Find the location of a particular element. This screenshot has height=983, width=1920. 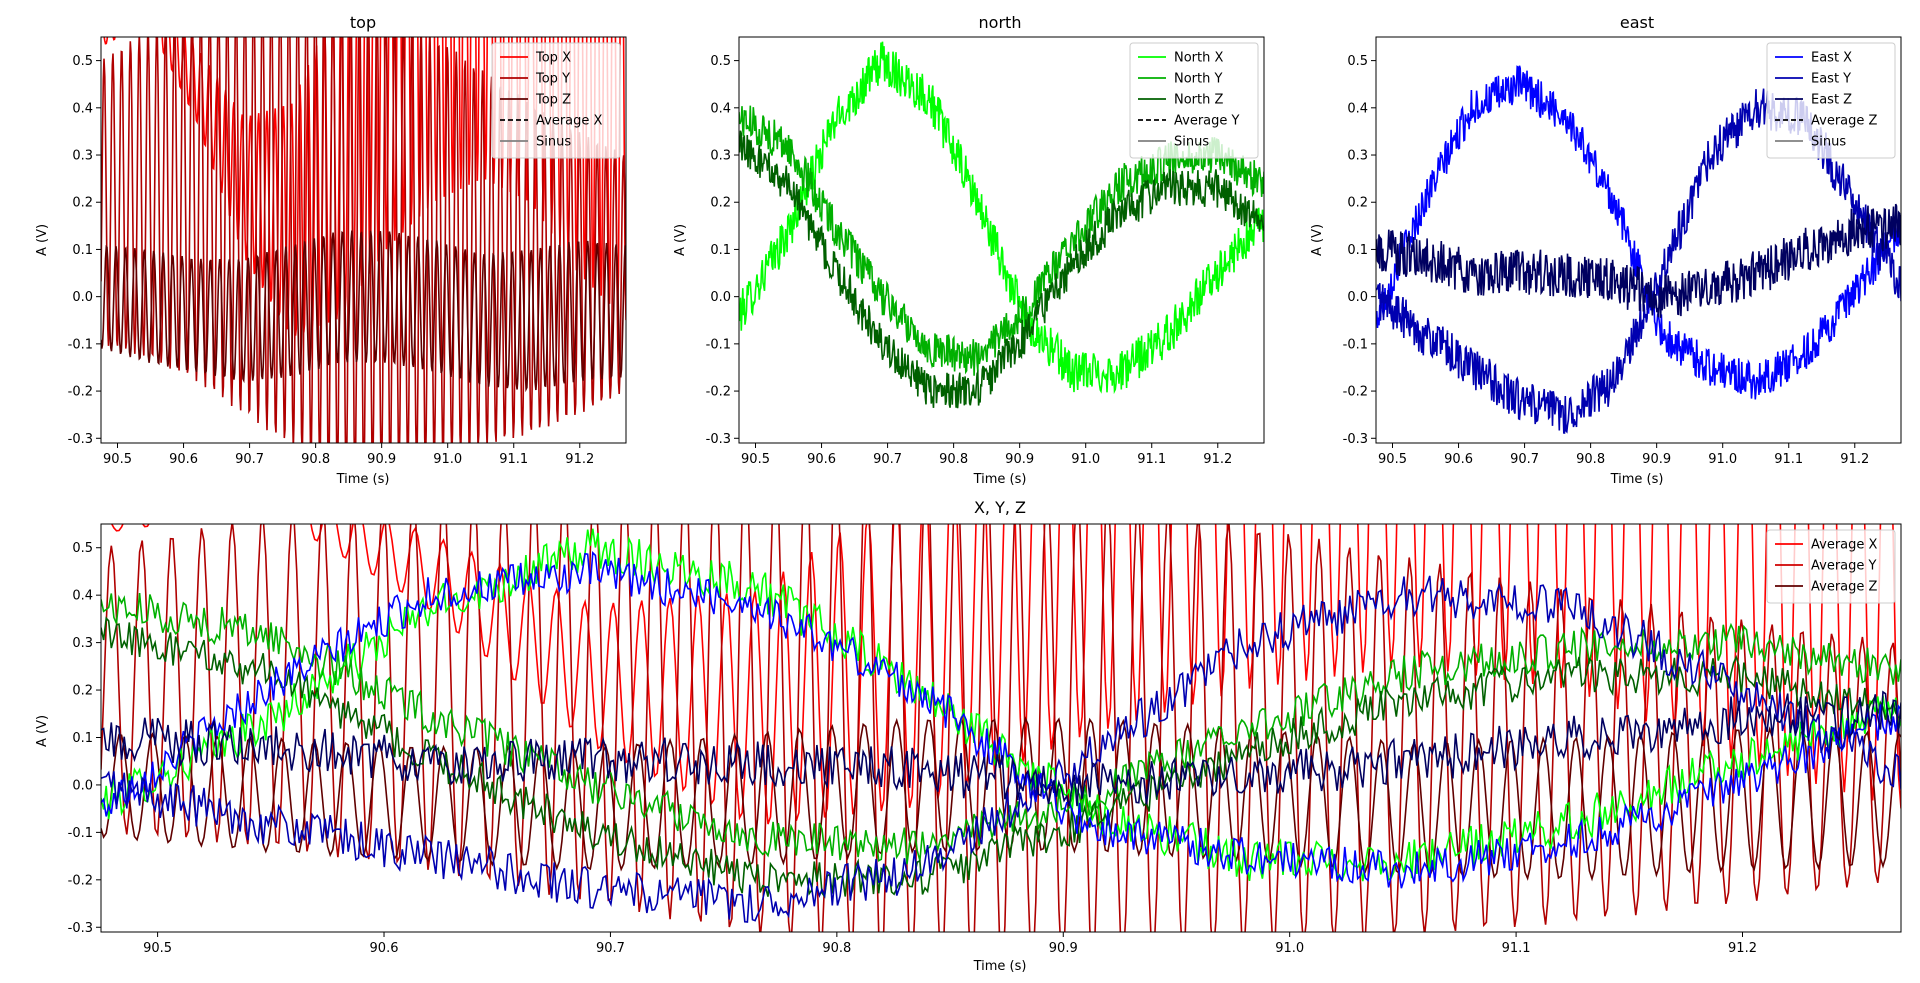

series-line-top-x is located at coordinates (364, 186).